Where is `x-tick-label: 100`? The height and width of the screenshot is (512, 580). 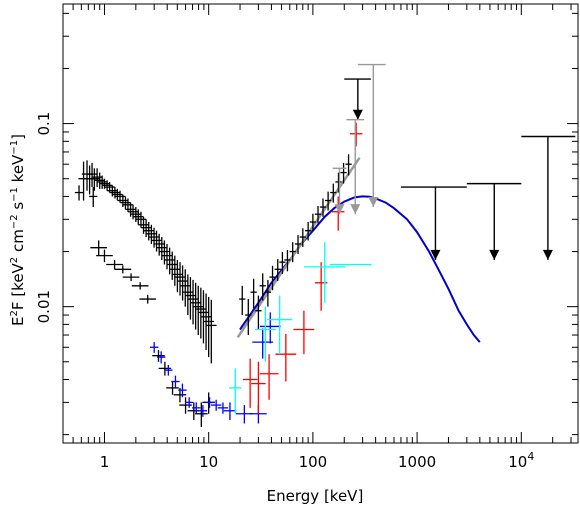 x-tick-label: 100 is located at coordinates (313, 462).